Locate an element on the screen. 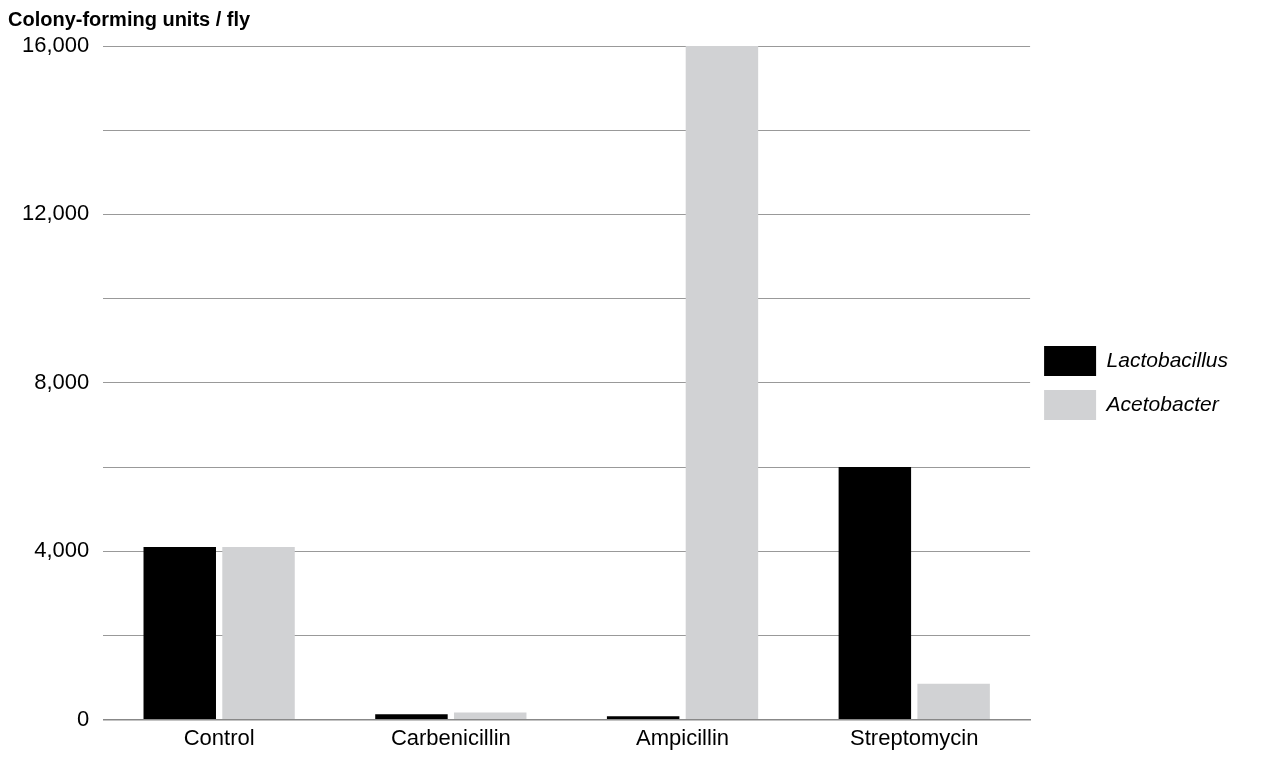 This screenshot has height=771, width=1262. x-tick-label: Ampicillin is located at coordinates (682, 737).